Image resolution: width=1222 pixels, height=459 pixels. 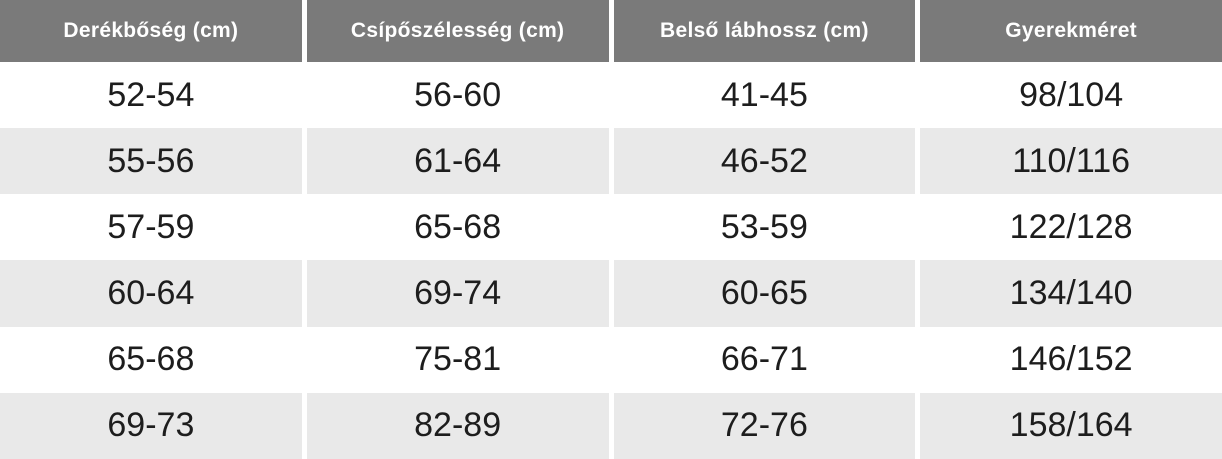 What do you see at coordinates (457, 359) in the screenshot?
I see `table-cell: 75-81` at bounding box center [457, 359].